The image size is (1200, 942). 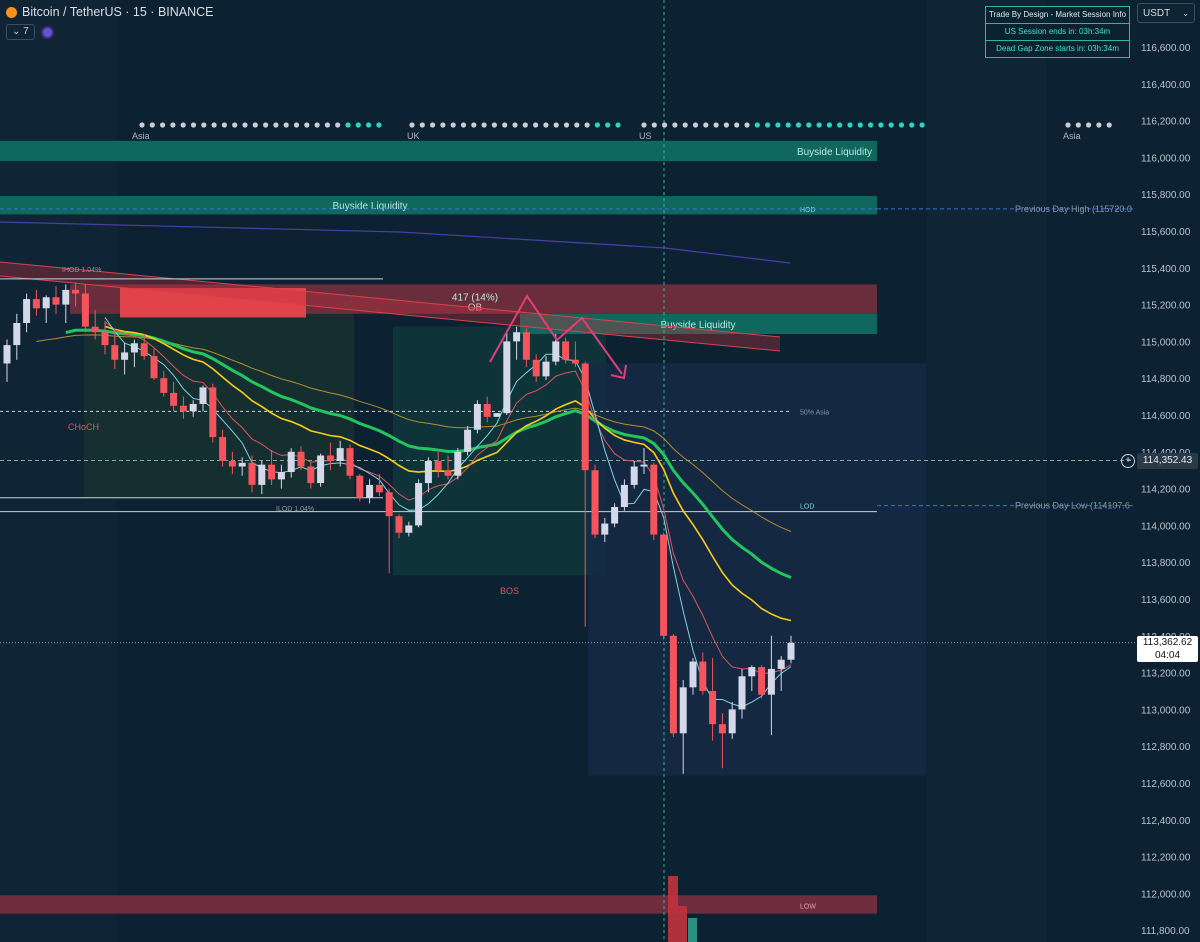 What do you see at coordinates (1185, 13) in the screenshot?
I see `chevron-down-icon: ⌄` at bounding box center [1185, 13].